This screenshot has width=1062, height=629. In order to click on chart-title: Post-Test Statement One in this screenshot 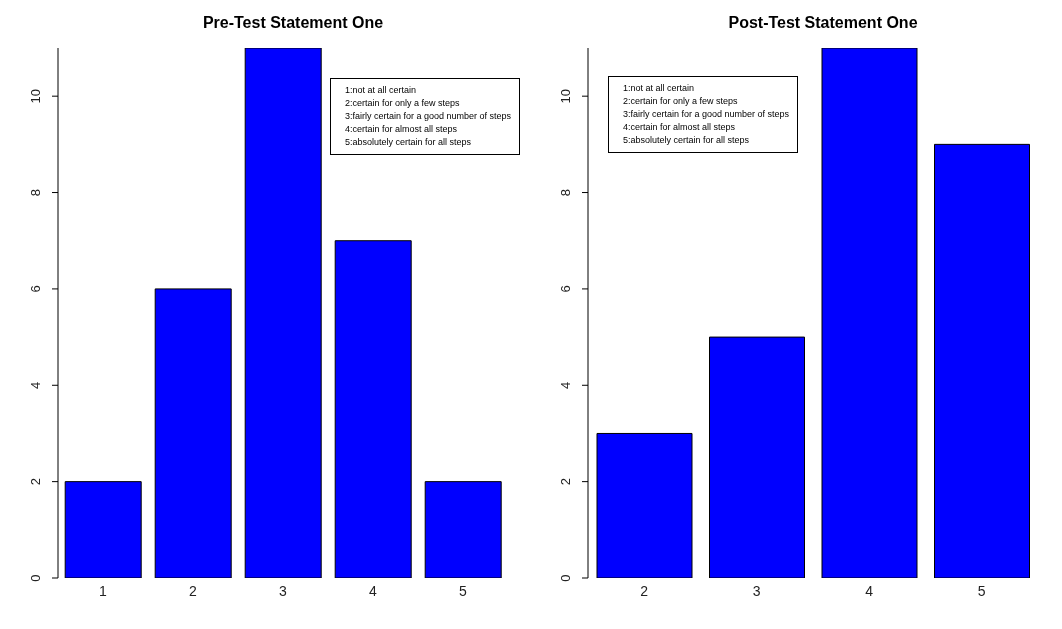, I will do `click(823, 23)`.